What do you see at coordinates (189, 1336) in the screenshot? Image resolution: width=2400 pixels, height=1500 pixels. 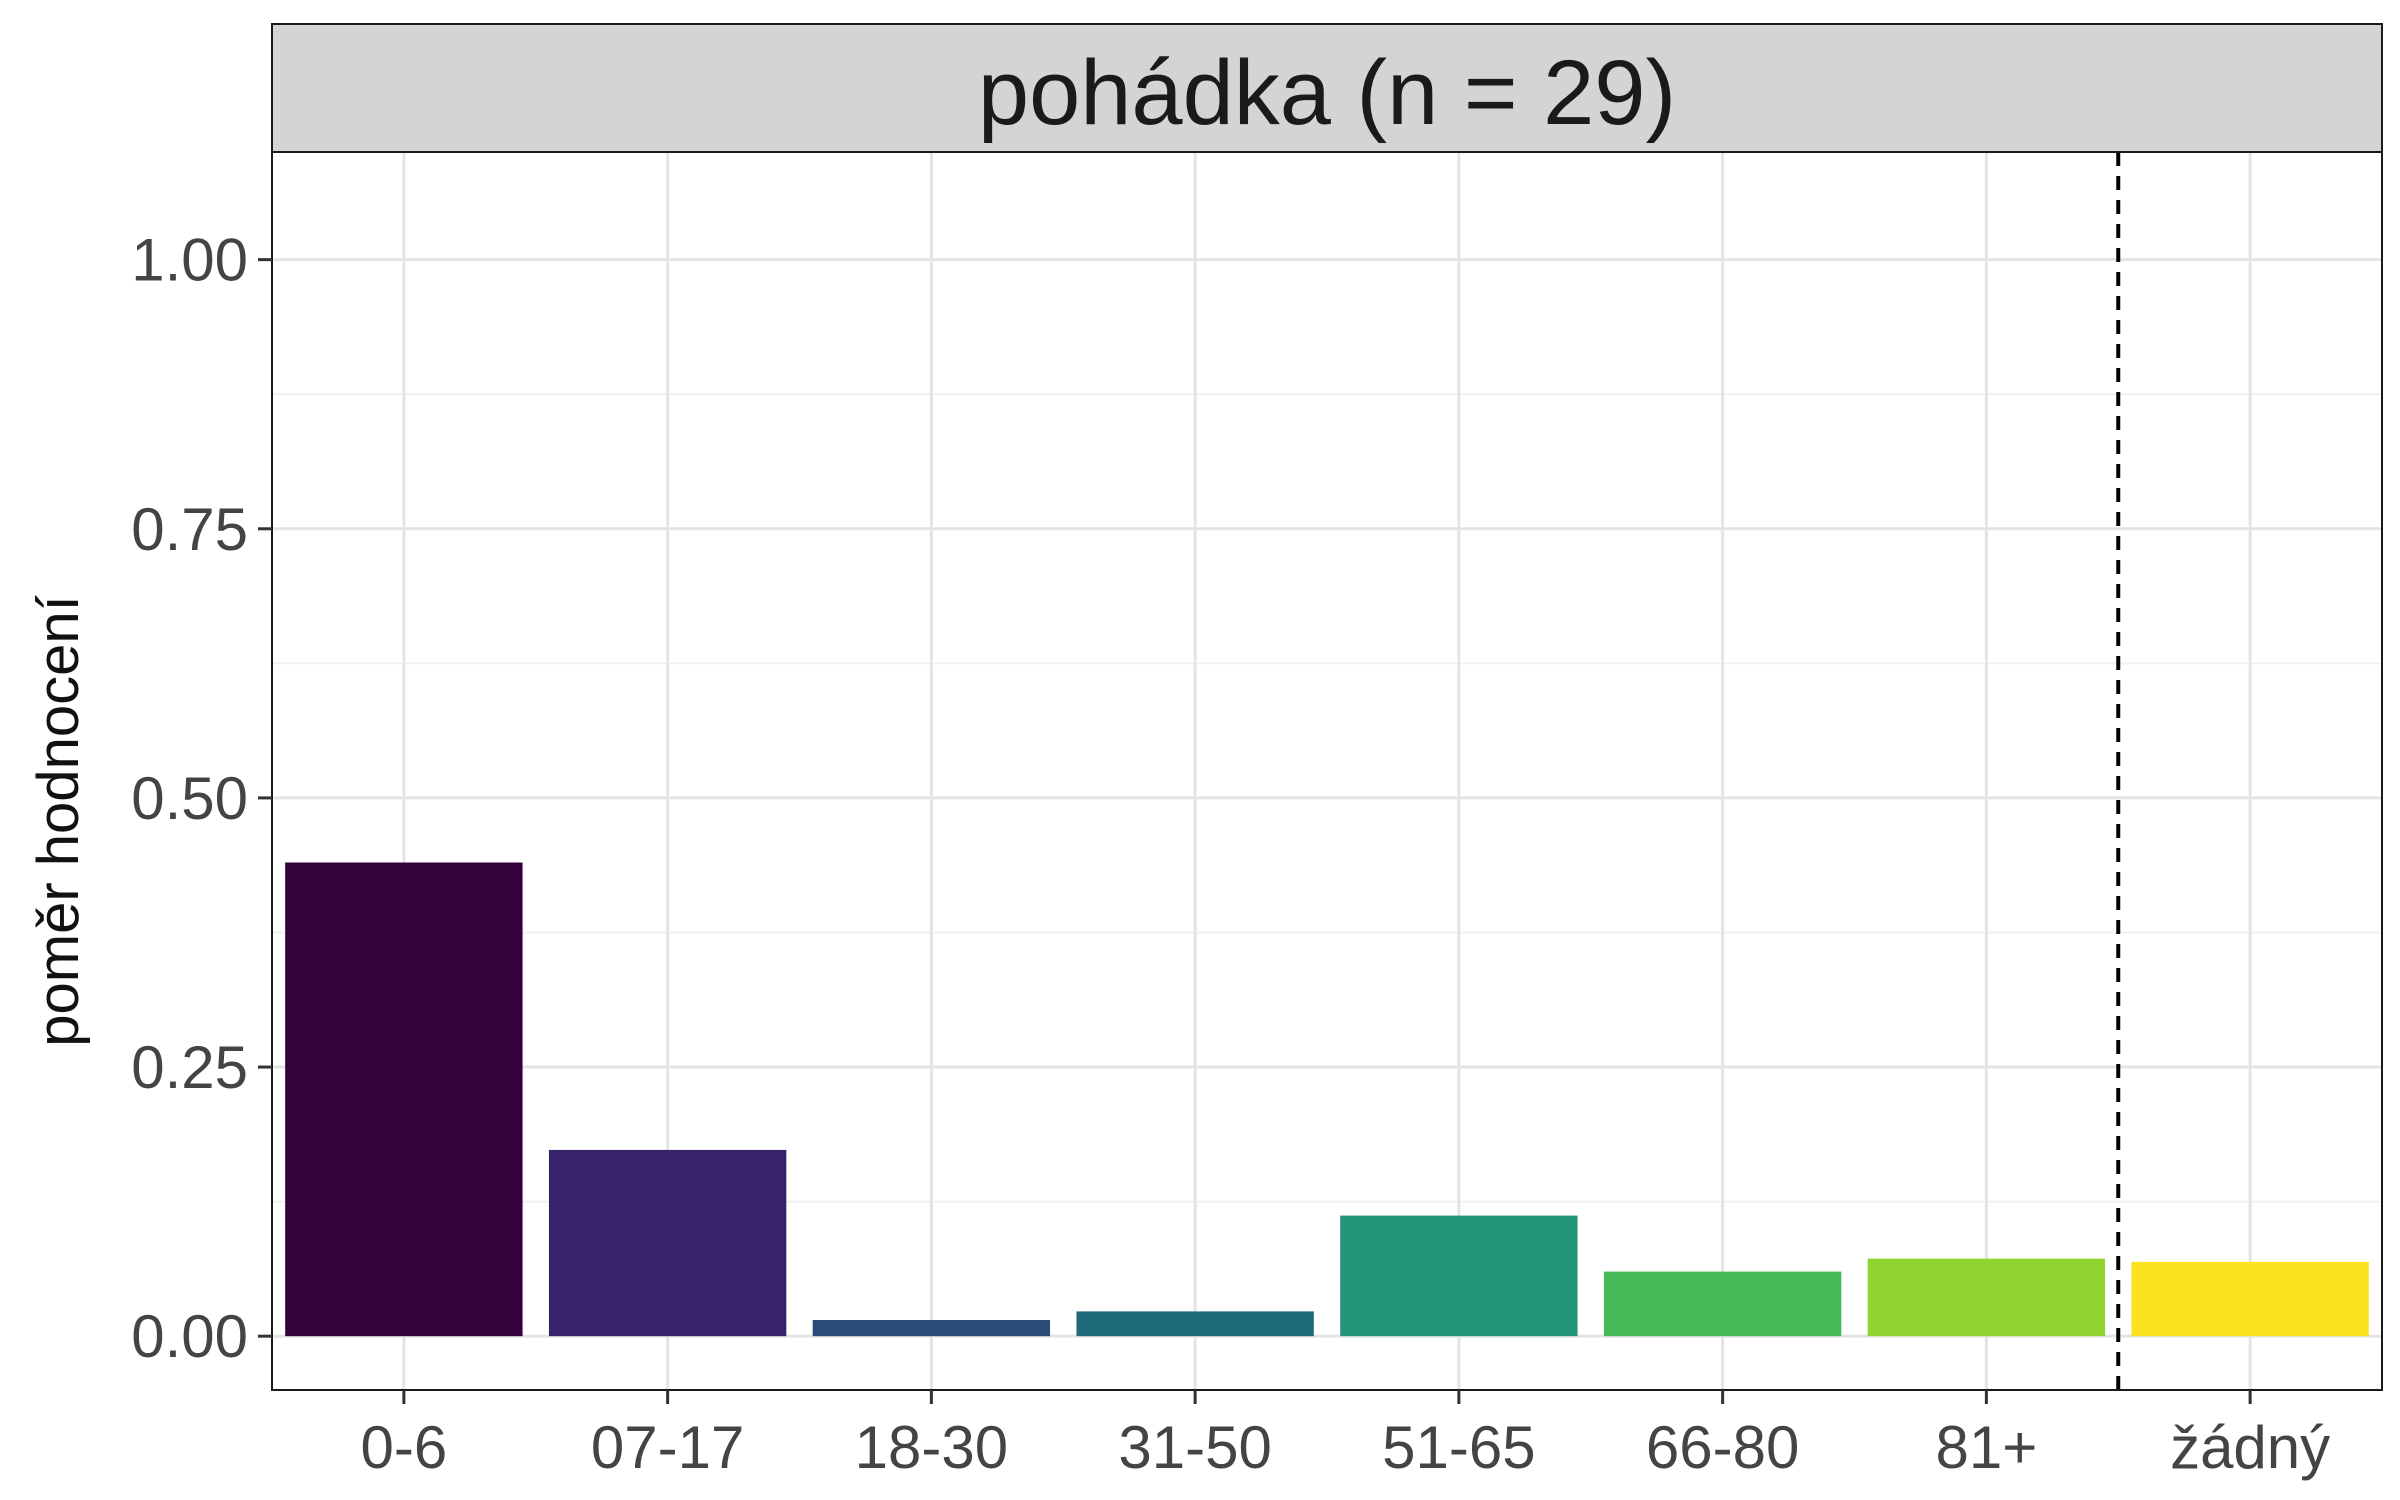 I see `y-tick-label: 0.00` at bounding box center [189, 1336].